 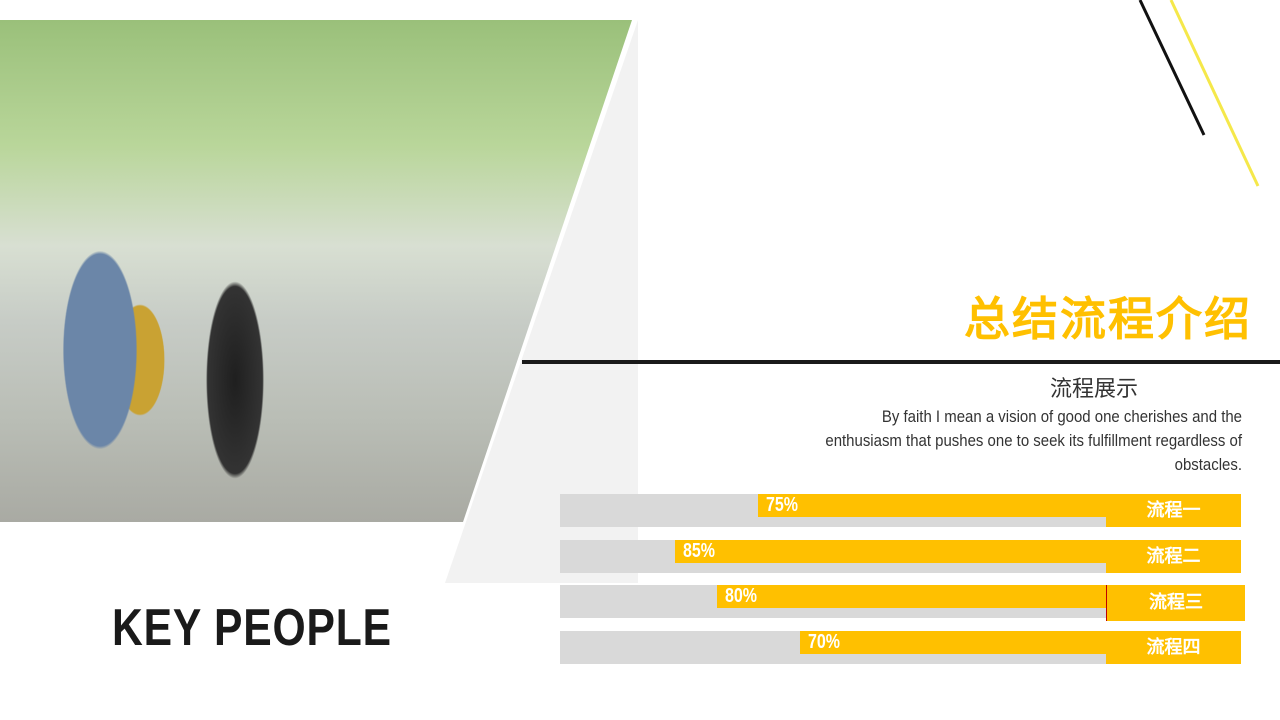 I want to click on progress-percent: 70%, so click(x=824, y=642).